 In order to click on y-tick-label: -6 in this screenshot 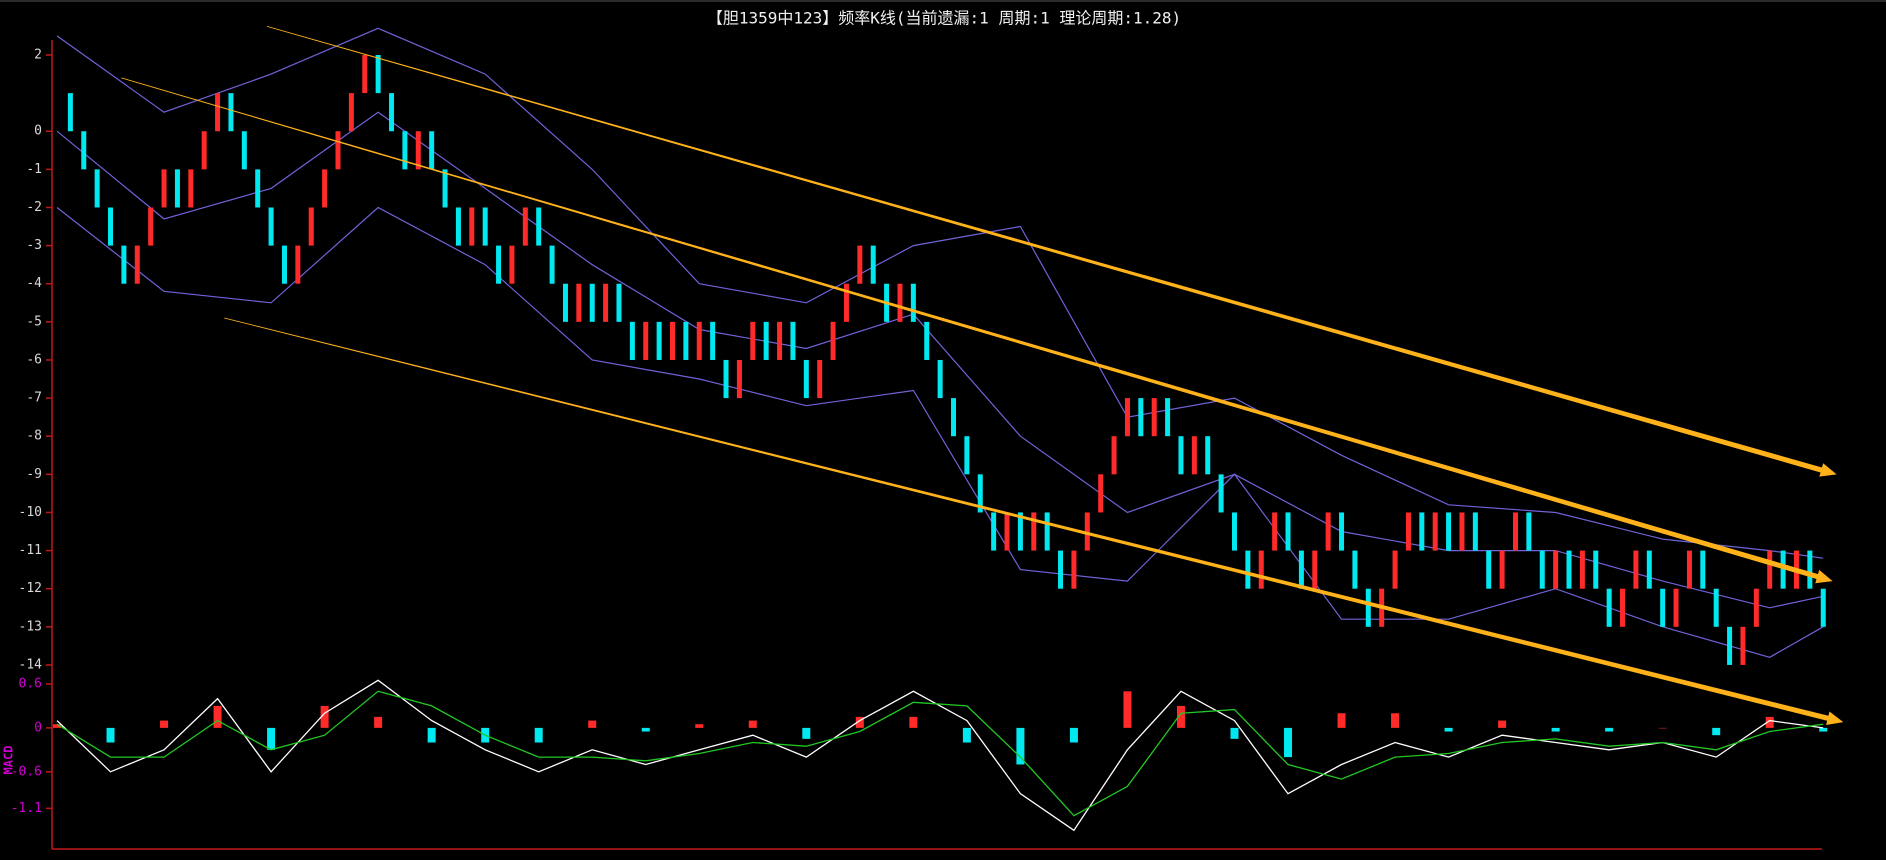, I will do `click(34, 359)`.